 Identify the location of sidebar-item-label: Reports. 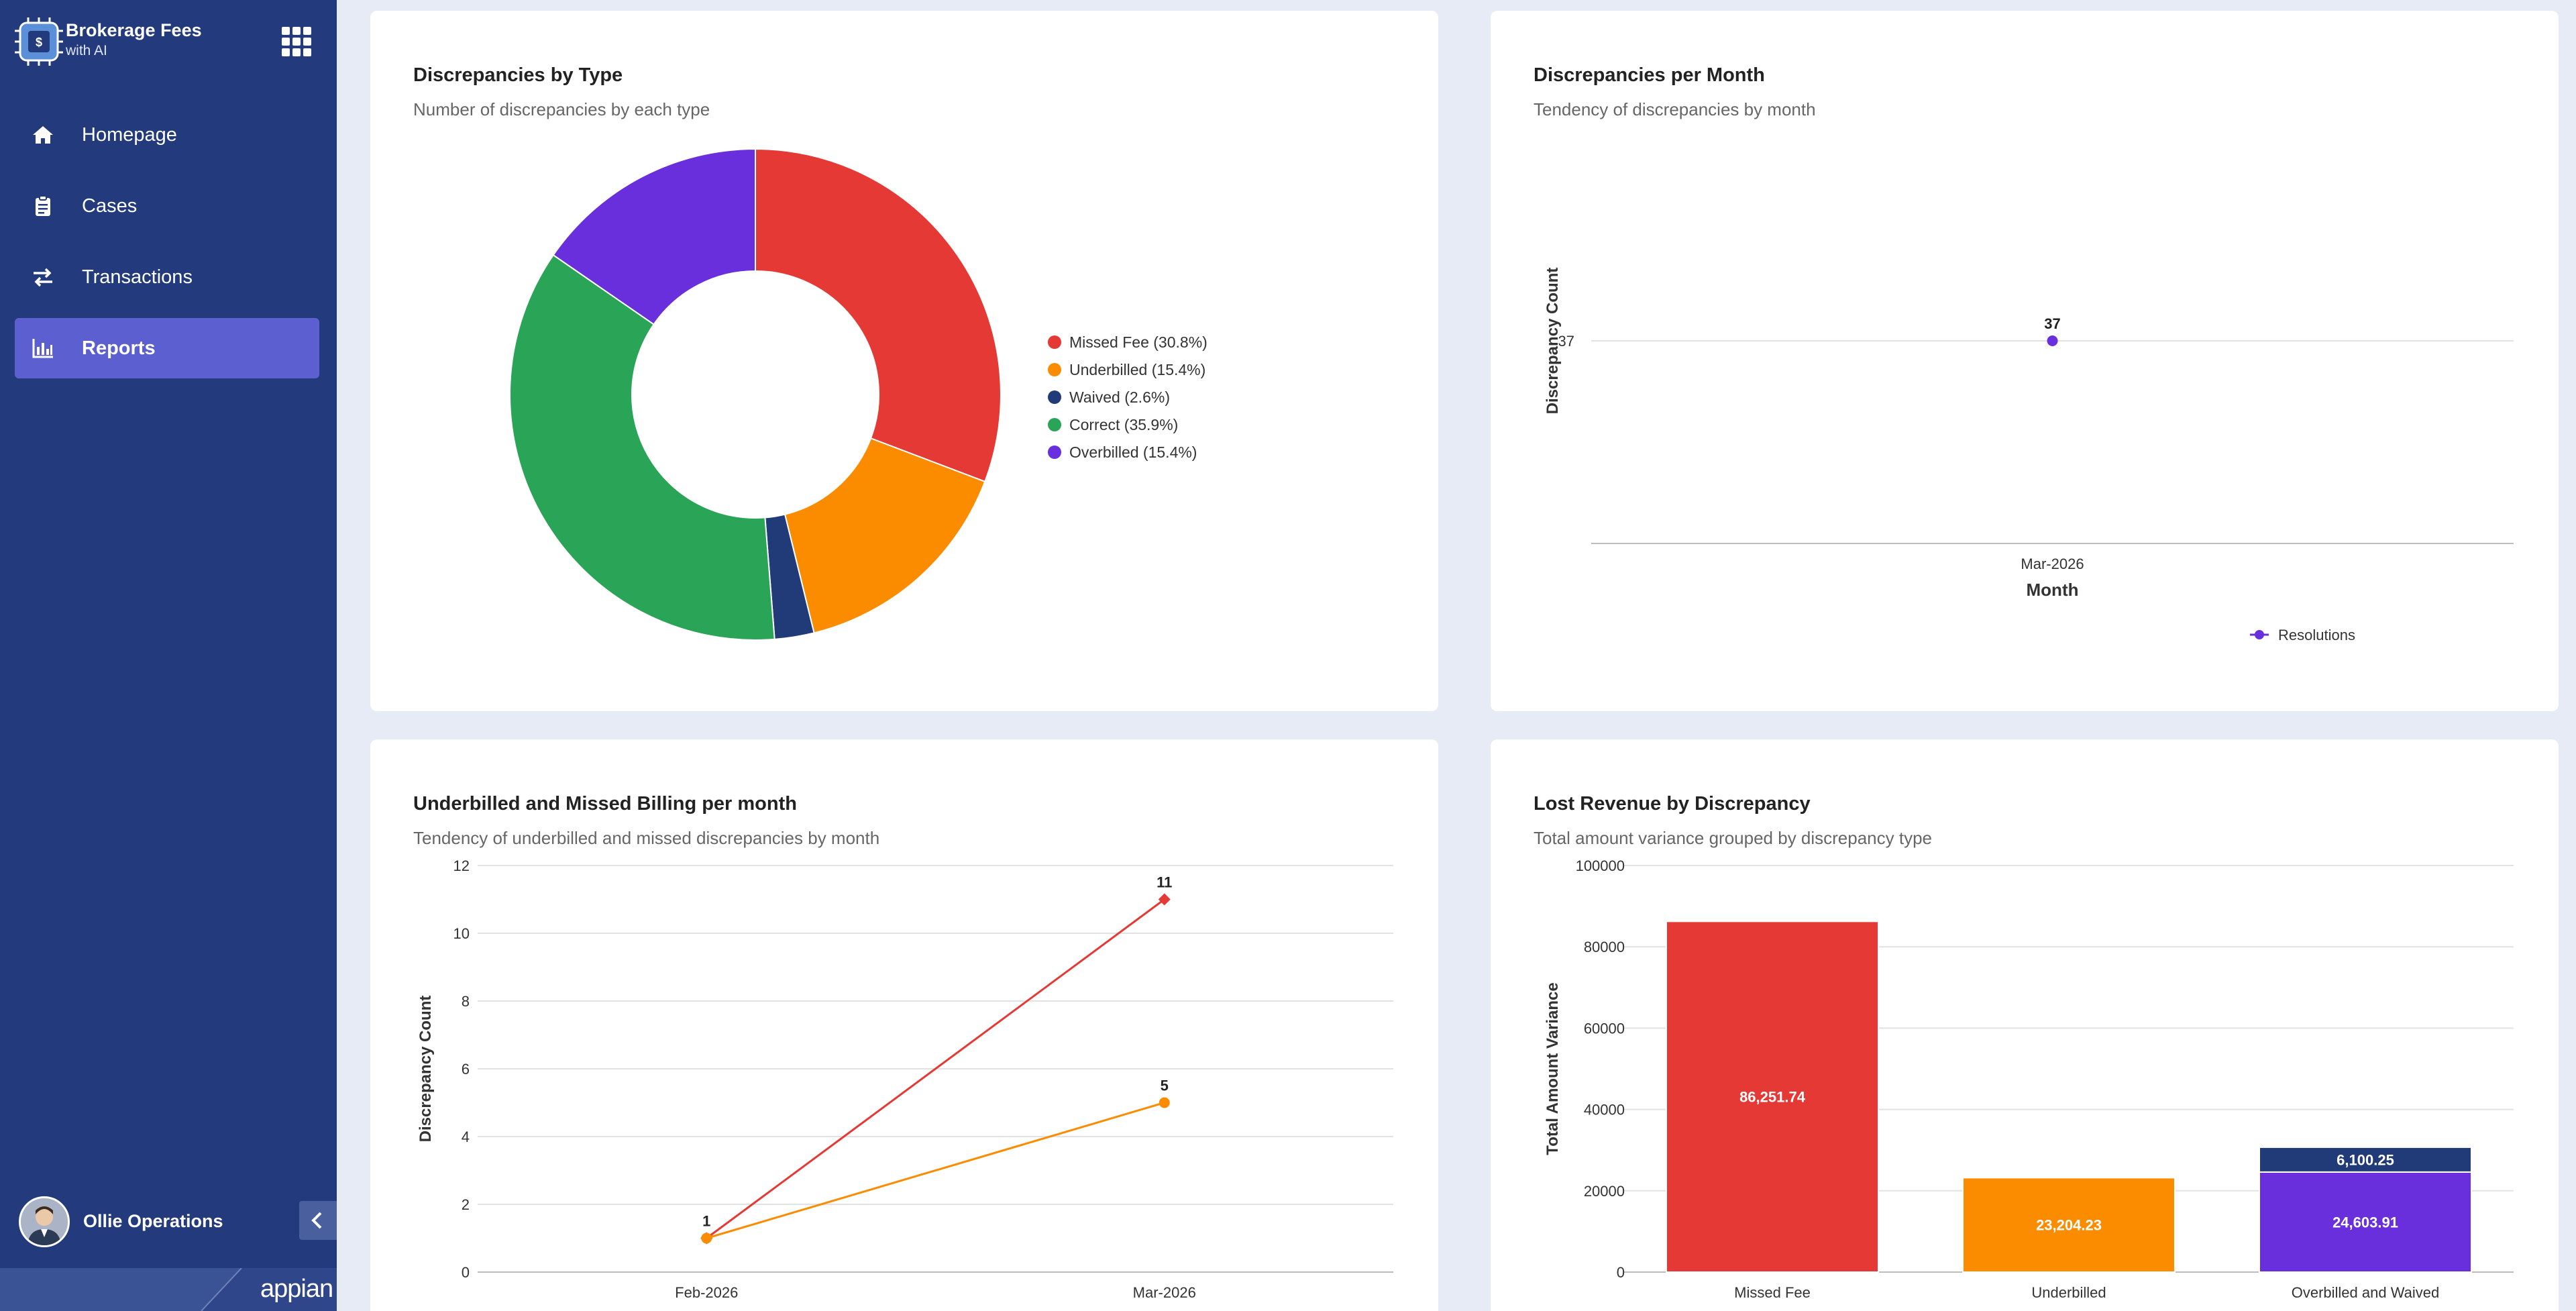
(119, 348).